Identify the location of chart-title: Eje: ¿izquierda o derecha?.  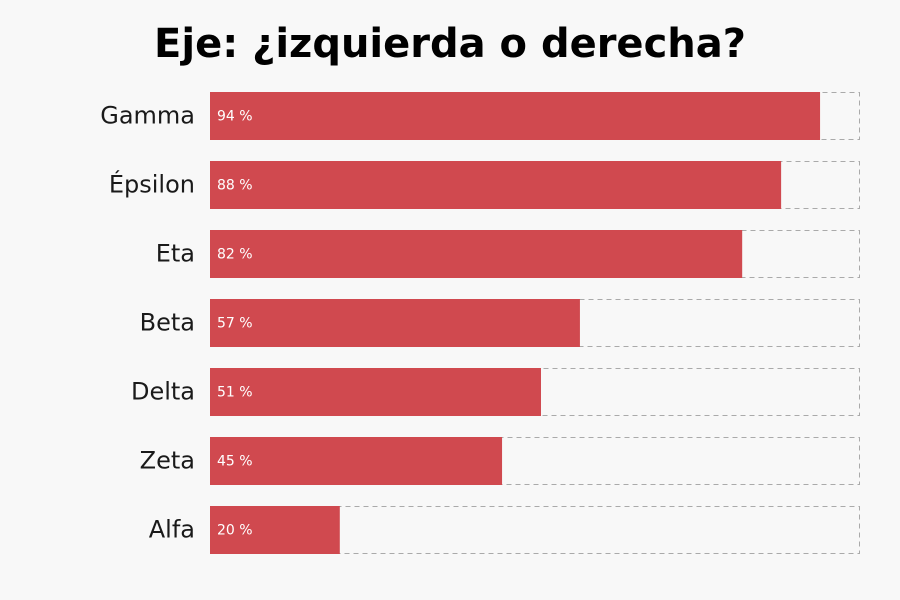
(450, 44).